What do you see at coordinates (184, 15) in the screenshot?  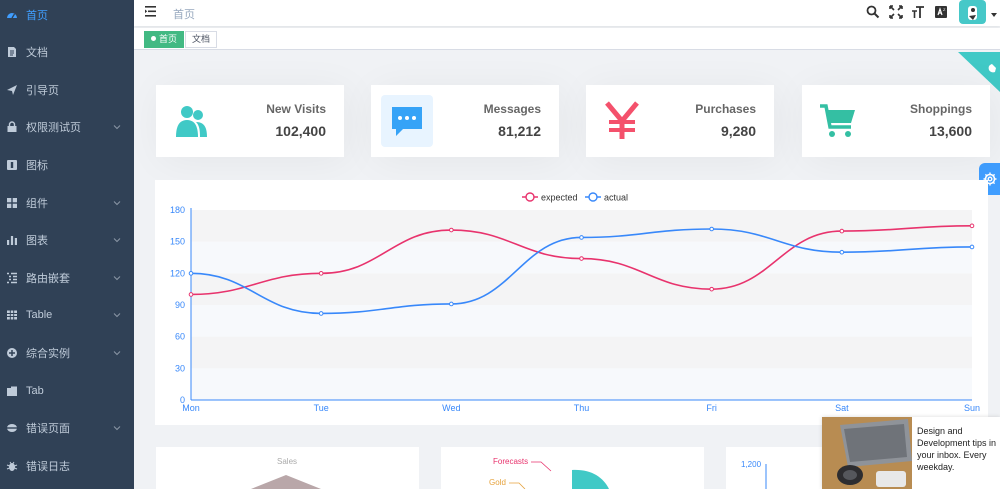 I see `breadcrumb: 首页` at bounding box center [184, 15].